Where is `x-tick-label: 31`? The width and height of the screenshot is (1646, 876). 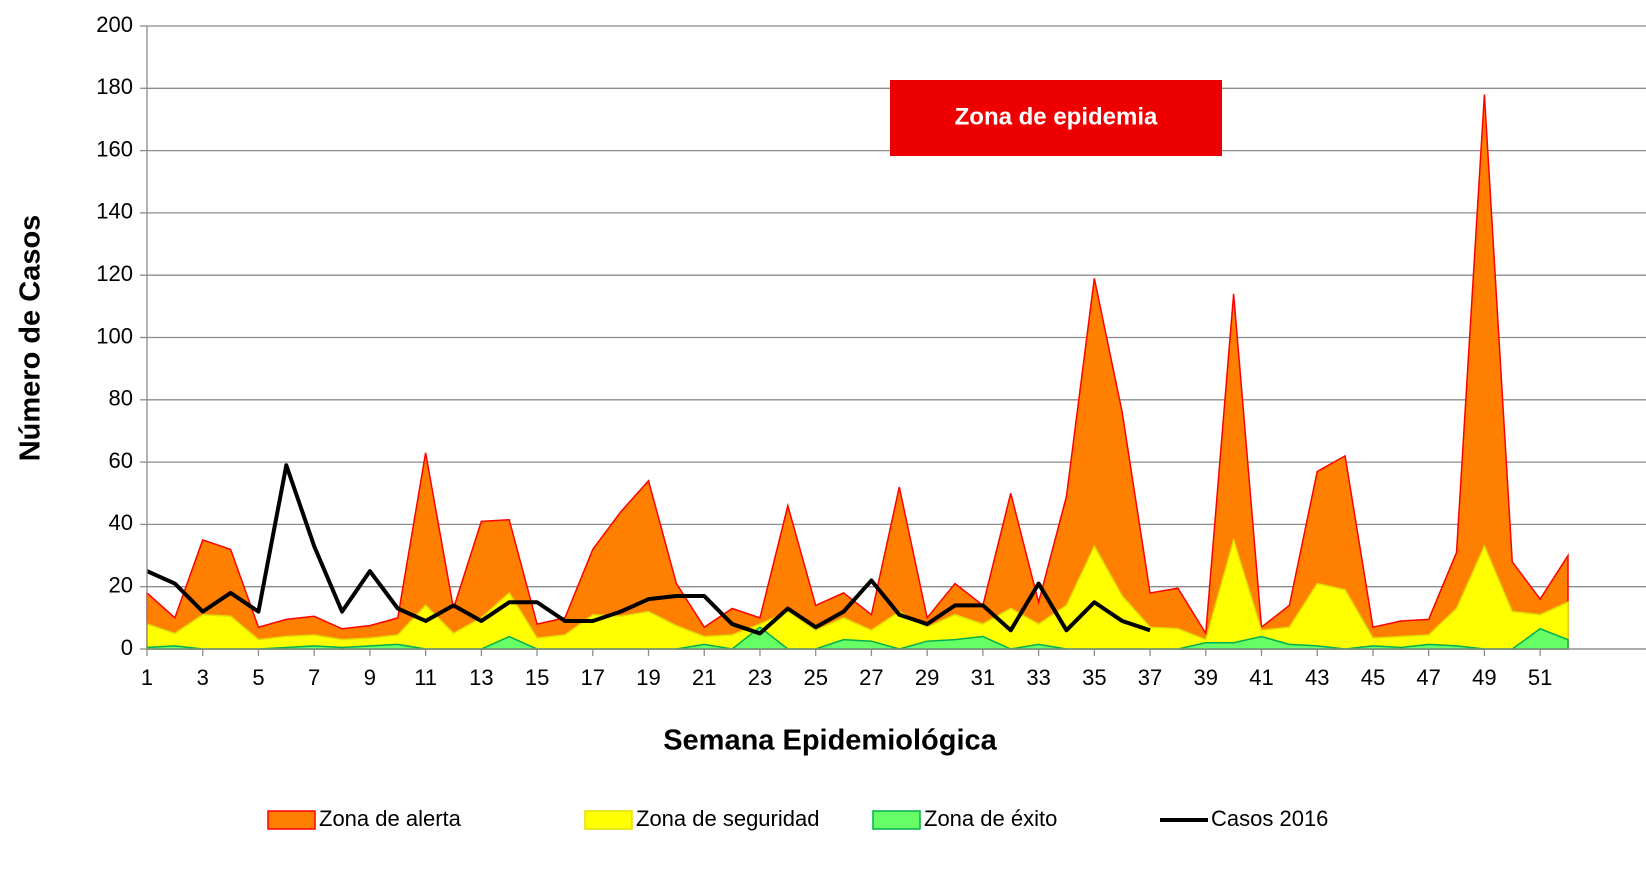 x-tick-label: 31 is located at coordinates (983, 677).